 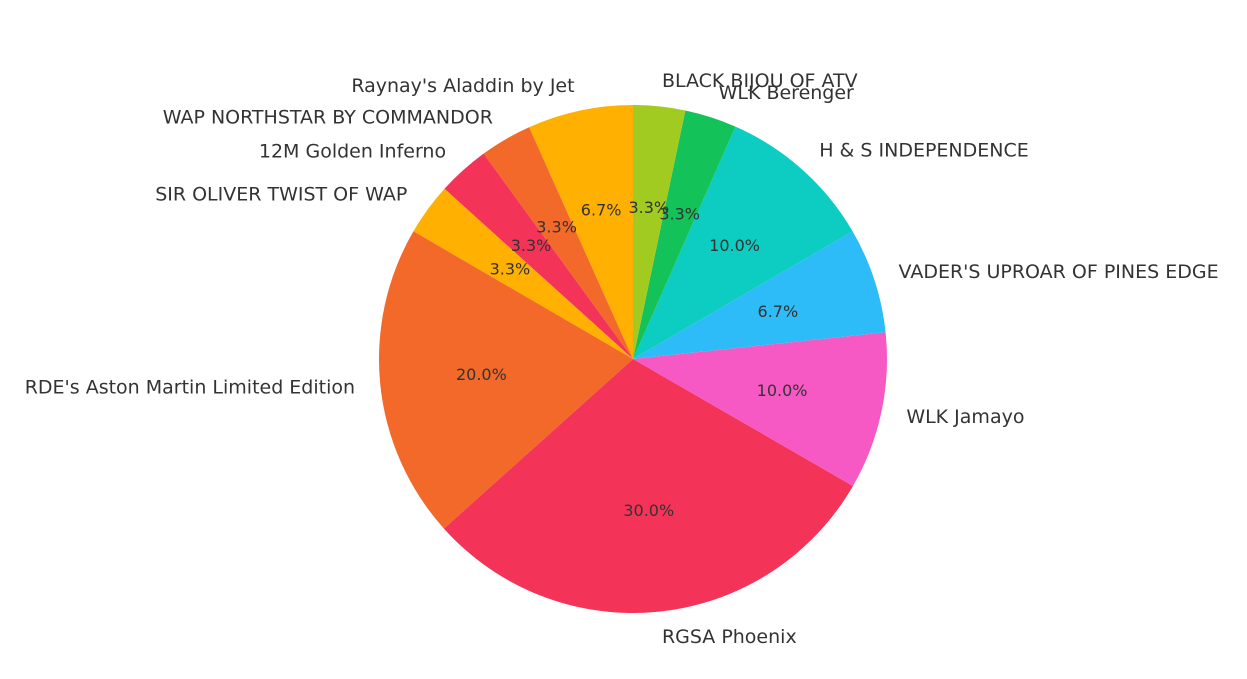 I want to click on slice-label-sir-oliver-twist-of-wap: SIR OLIVER TWIST OF WAP, so click(x=281, y=194).